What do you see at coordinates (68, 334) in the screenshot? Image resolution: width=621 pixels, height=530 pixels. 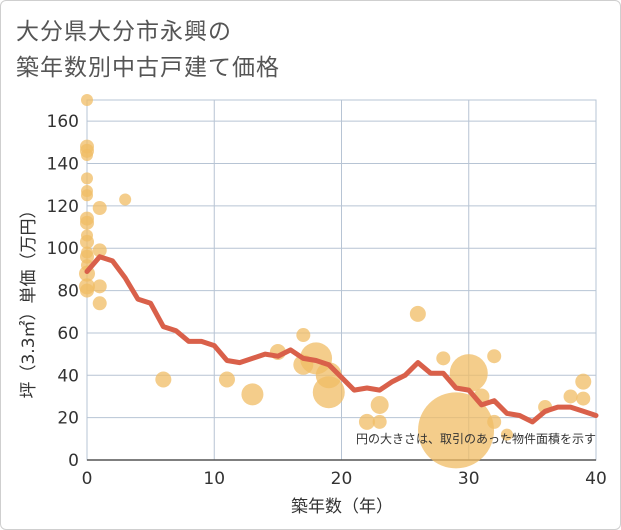 I see `y-tick-label: 60` at bounding box center [68, 334].